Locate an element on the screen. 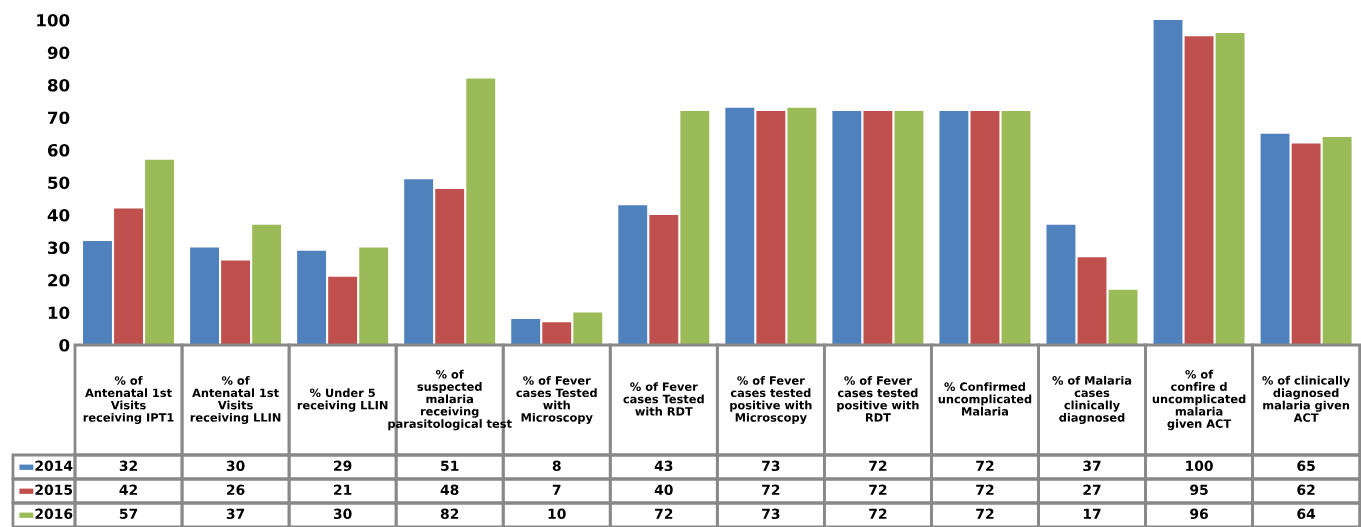  data-label: 62 is located at coordinates (1306, 490).